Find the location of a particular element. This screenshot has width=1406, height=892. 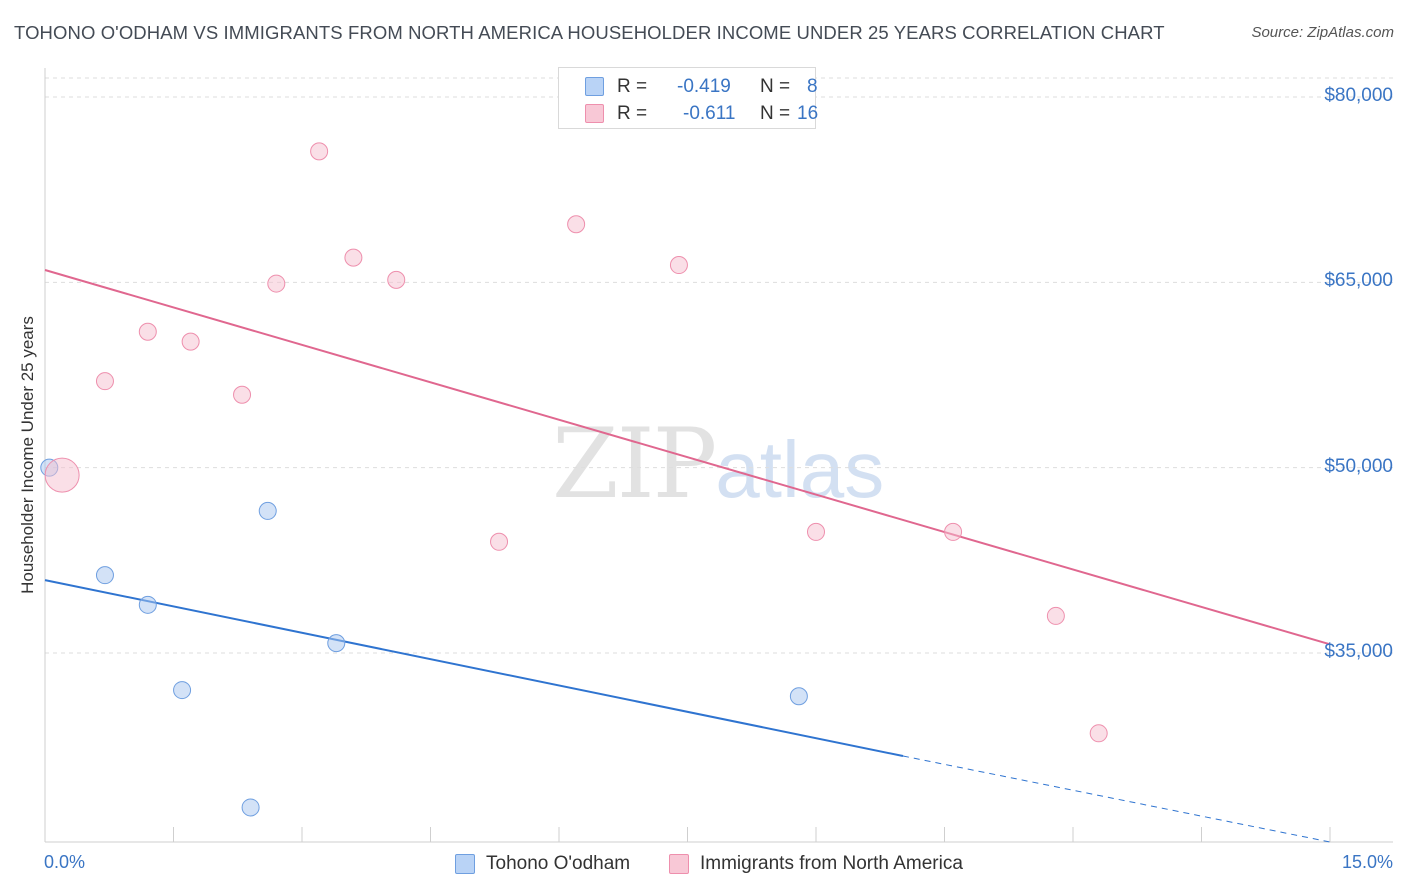

correlation-legend: R = -0.419 N = 8 R = -0.611 N = 16 is located at coordinates (688, 98).